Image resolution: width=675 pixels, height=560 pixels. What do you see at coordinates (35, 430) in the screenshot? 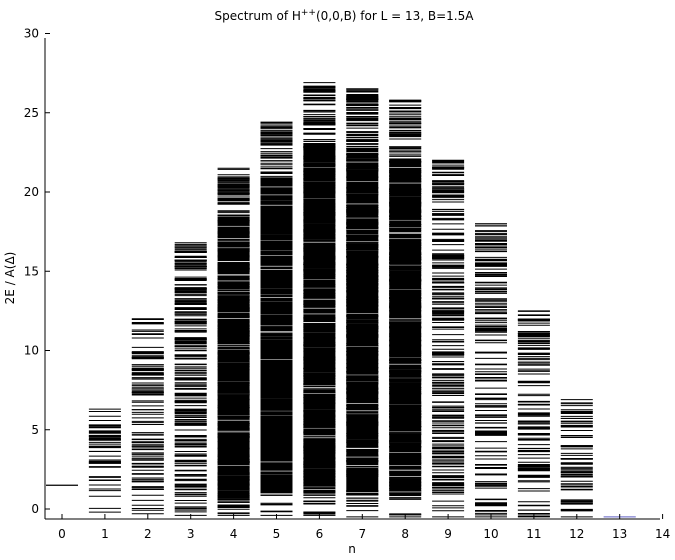
I see `y-tick-label-5: 5` at bounding box center [35, 430].